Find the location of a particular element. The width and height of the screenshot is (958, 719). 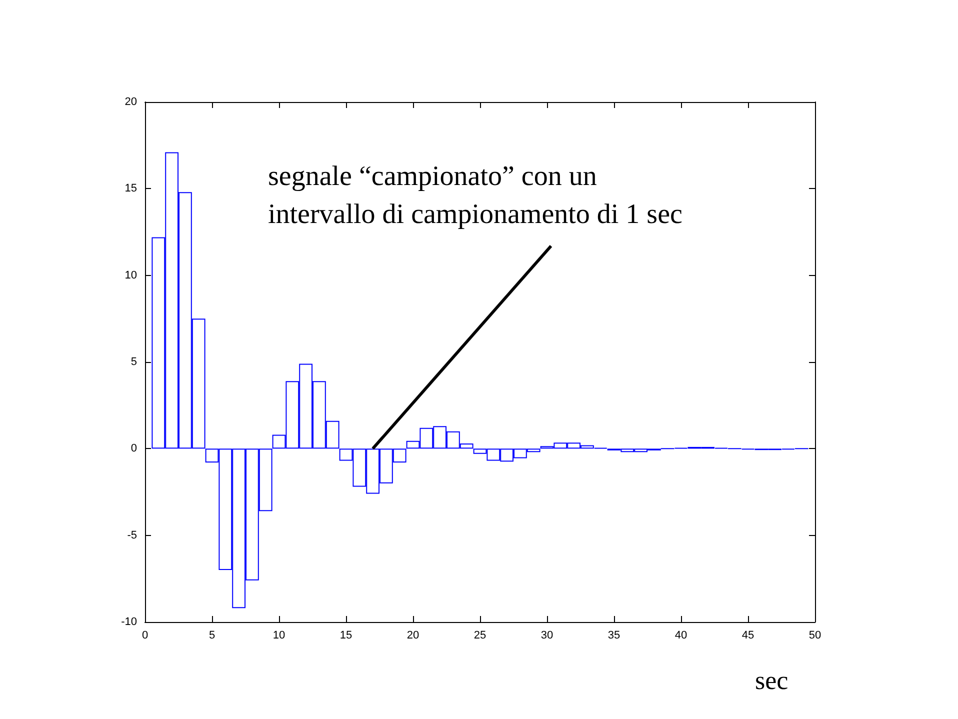

x-tick-label: 30 is located at coordinates (547, 636).